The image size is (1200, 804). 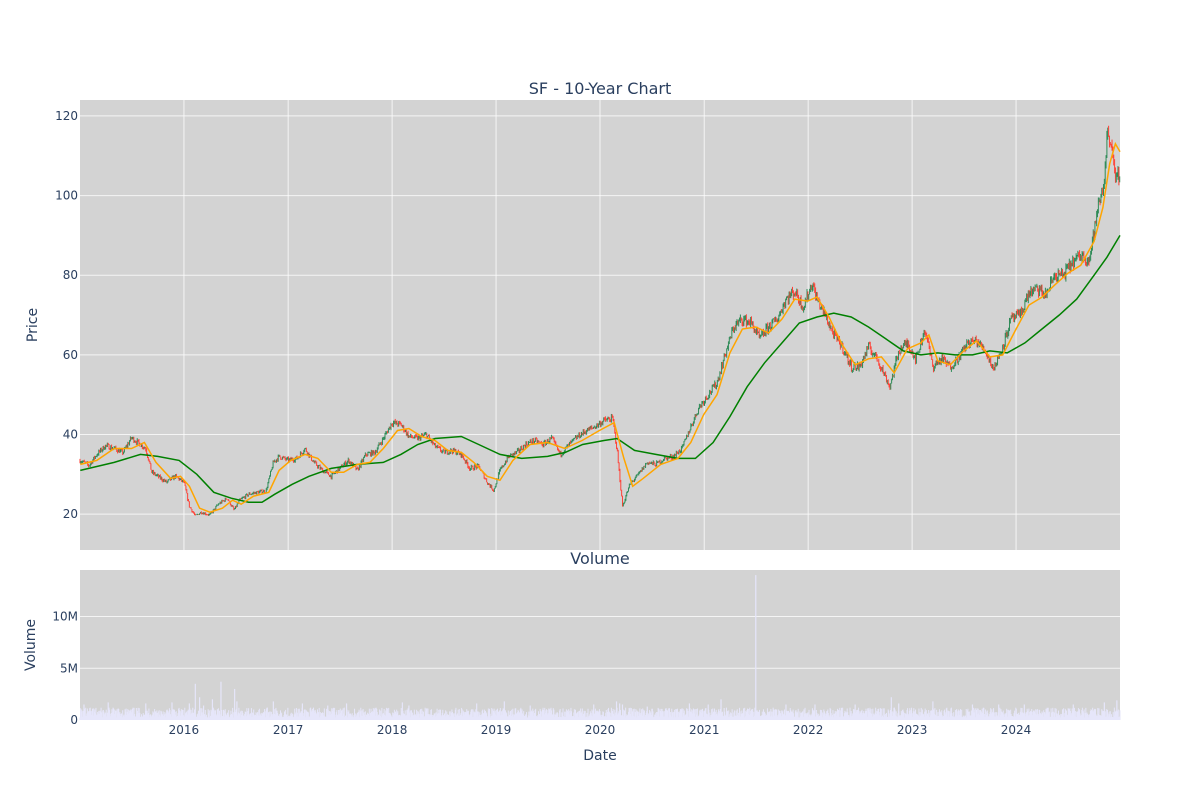 I want to click on x-tick-label: 2021, so click(x=704, y=730).